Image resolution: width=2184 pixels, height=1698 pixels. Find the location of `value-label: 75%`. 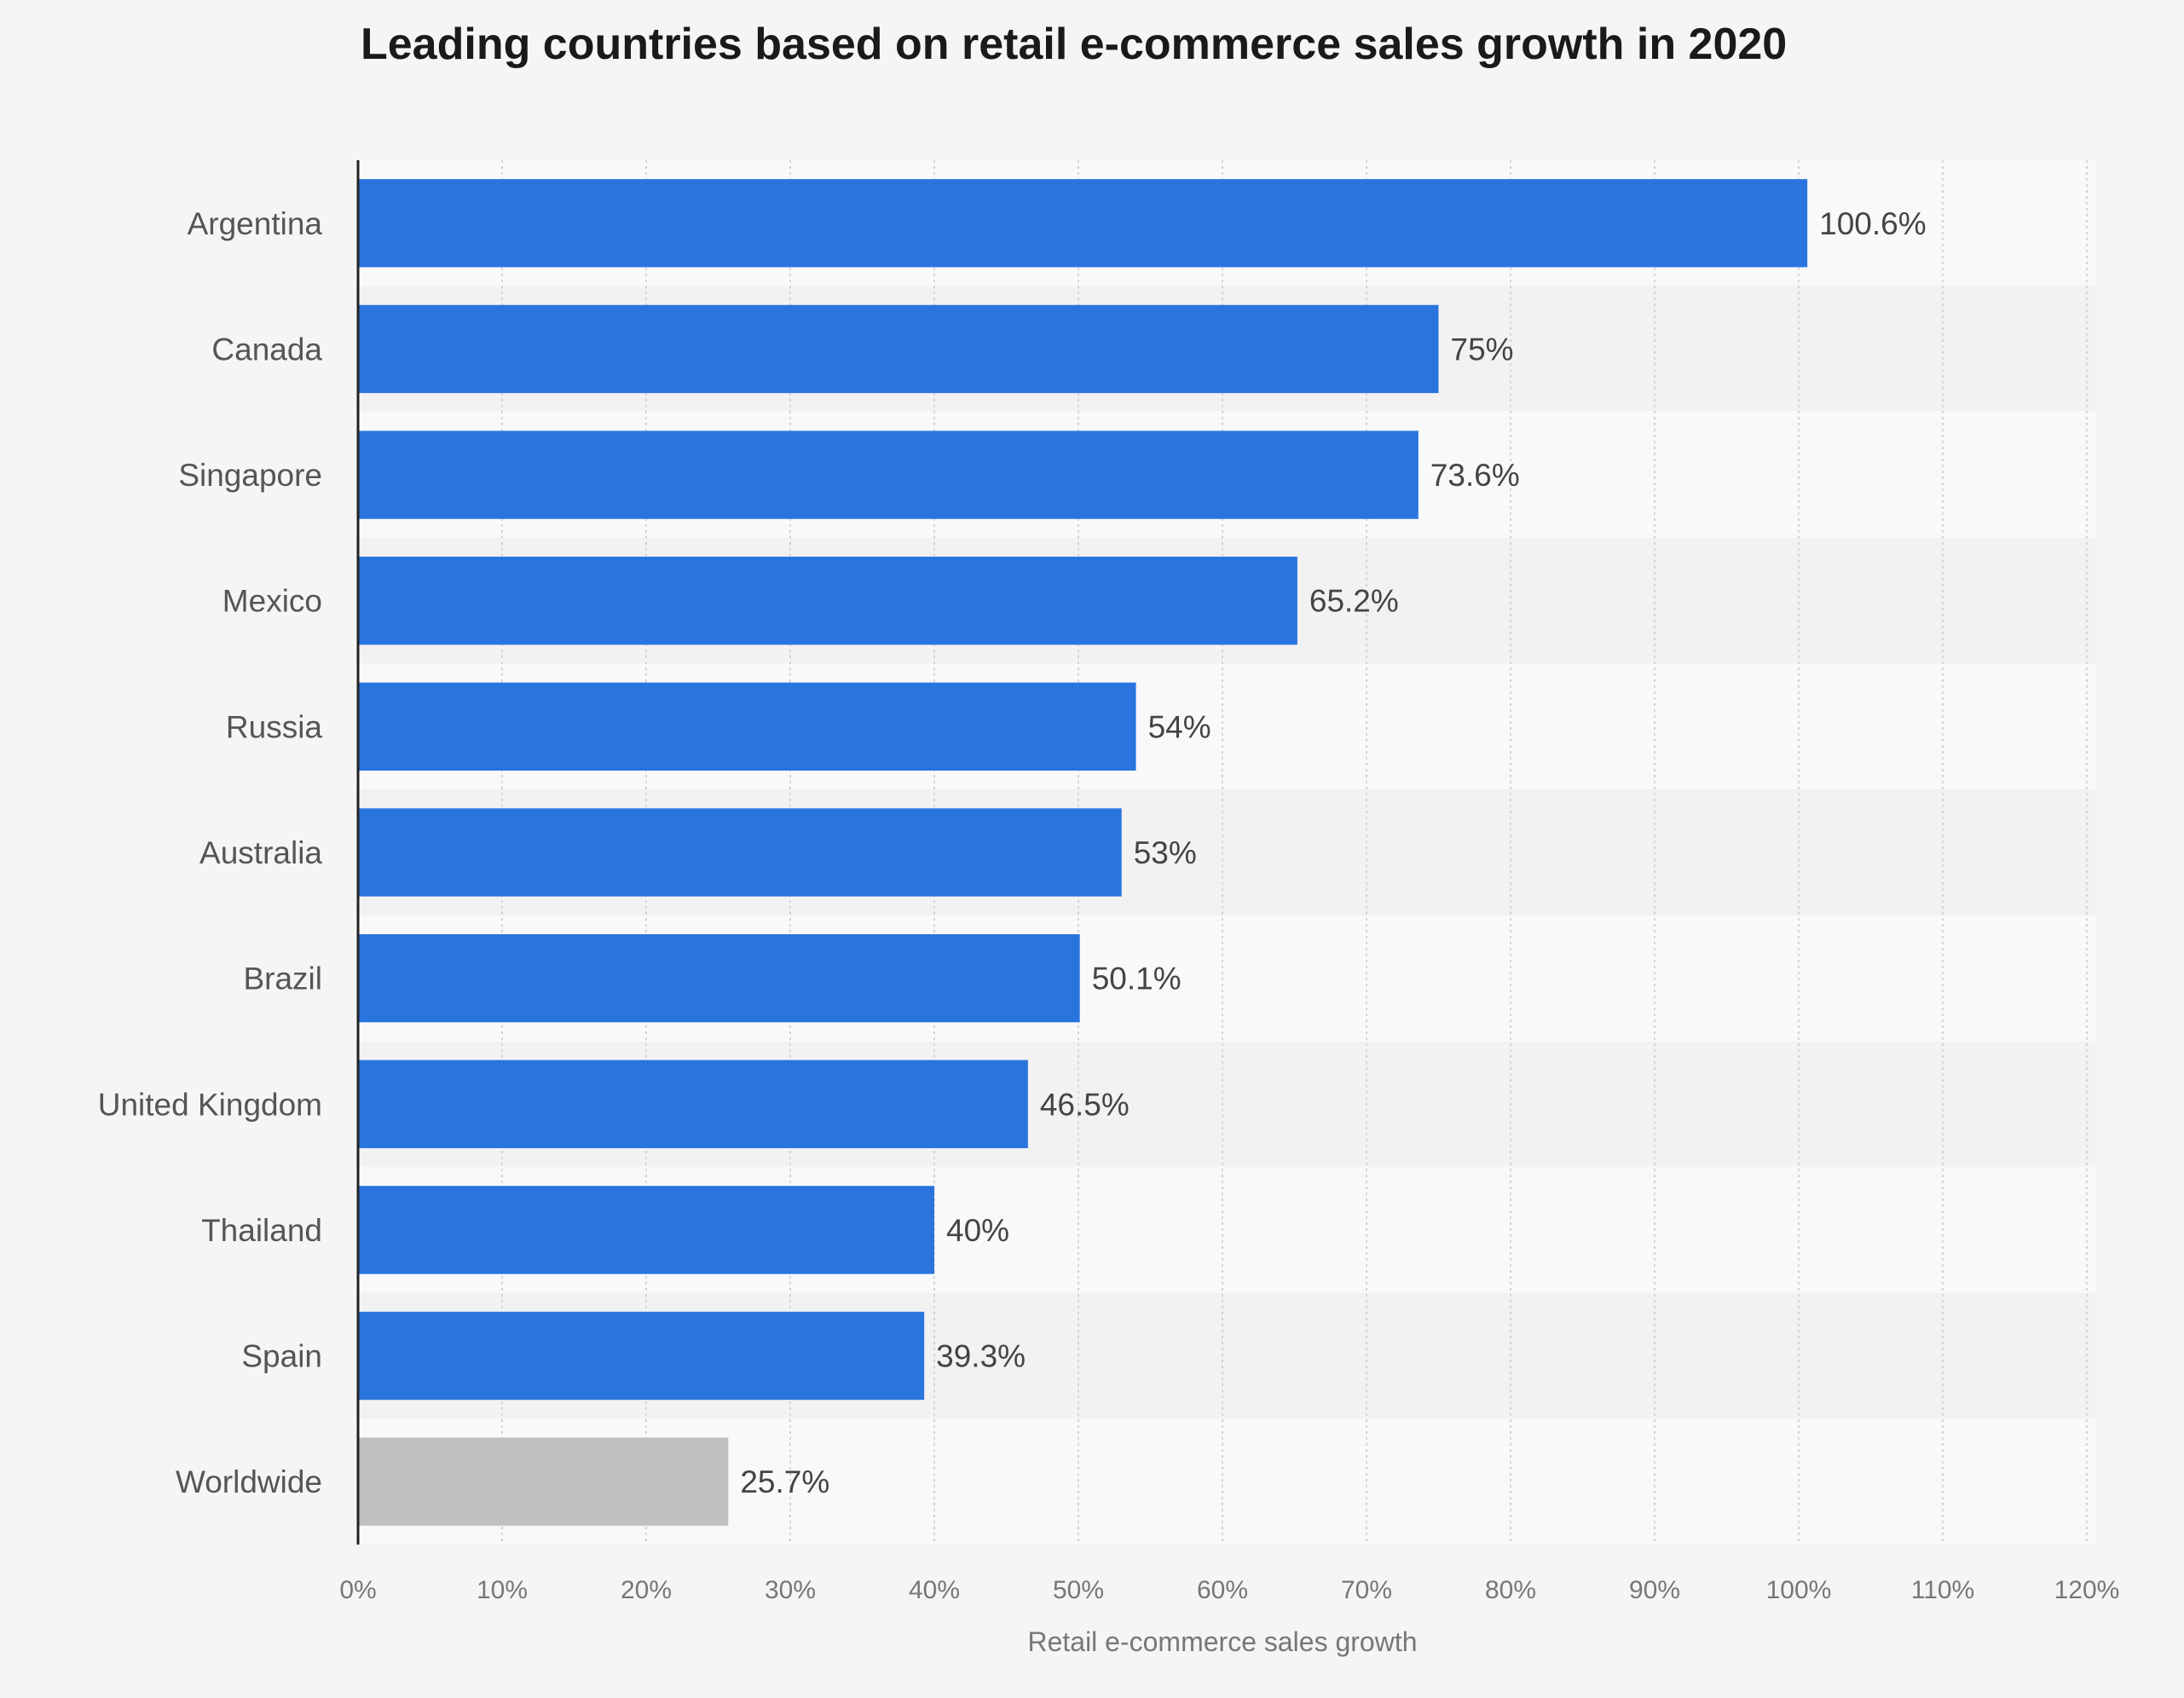

value-label: 75% is located at coordinates (1482, 349).